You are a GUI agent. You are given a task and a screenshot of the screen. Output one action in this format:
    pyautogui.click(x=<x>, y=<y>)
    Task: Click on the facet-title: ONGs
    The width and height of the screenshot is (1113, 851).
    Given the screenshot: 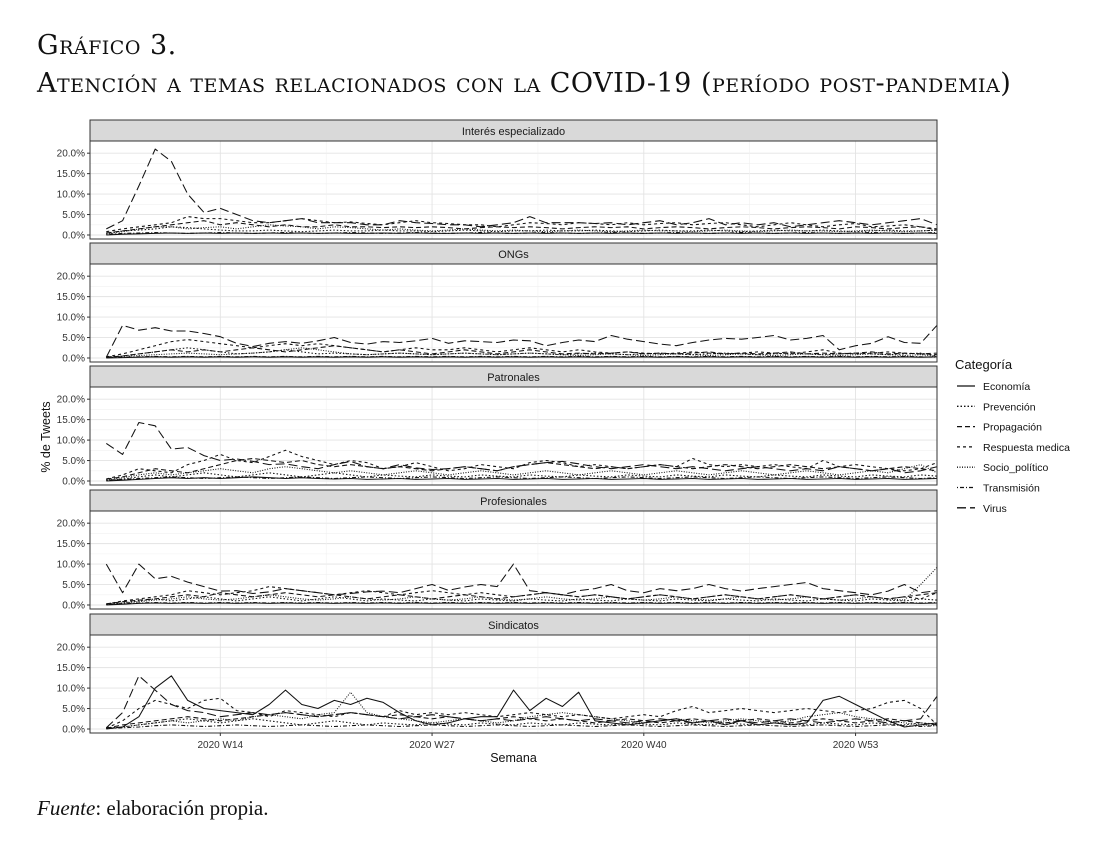 What is the action you would take?
    pyautogui.click(x=513, y=255)
    